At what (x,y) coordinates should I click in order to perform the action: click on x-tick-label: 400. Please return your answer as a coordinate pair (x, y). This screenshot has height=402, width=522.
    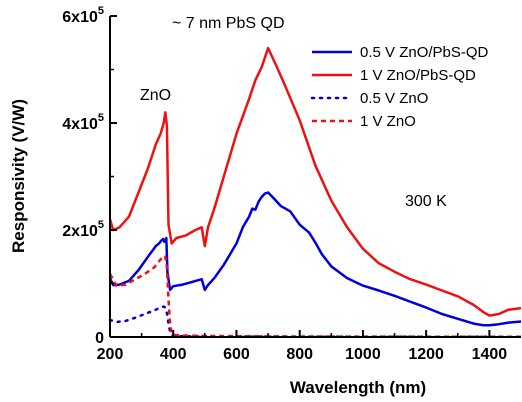
    Looking at the image, I should click on (173, 354).